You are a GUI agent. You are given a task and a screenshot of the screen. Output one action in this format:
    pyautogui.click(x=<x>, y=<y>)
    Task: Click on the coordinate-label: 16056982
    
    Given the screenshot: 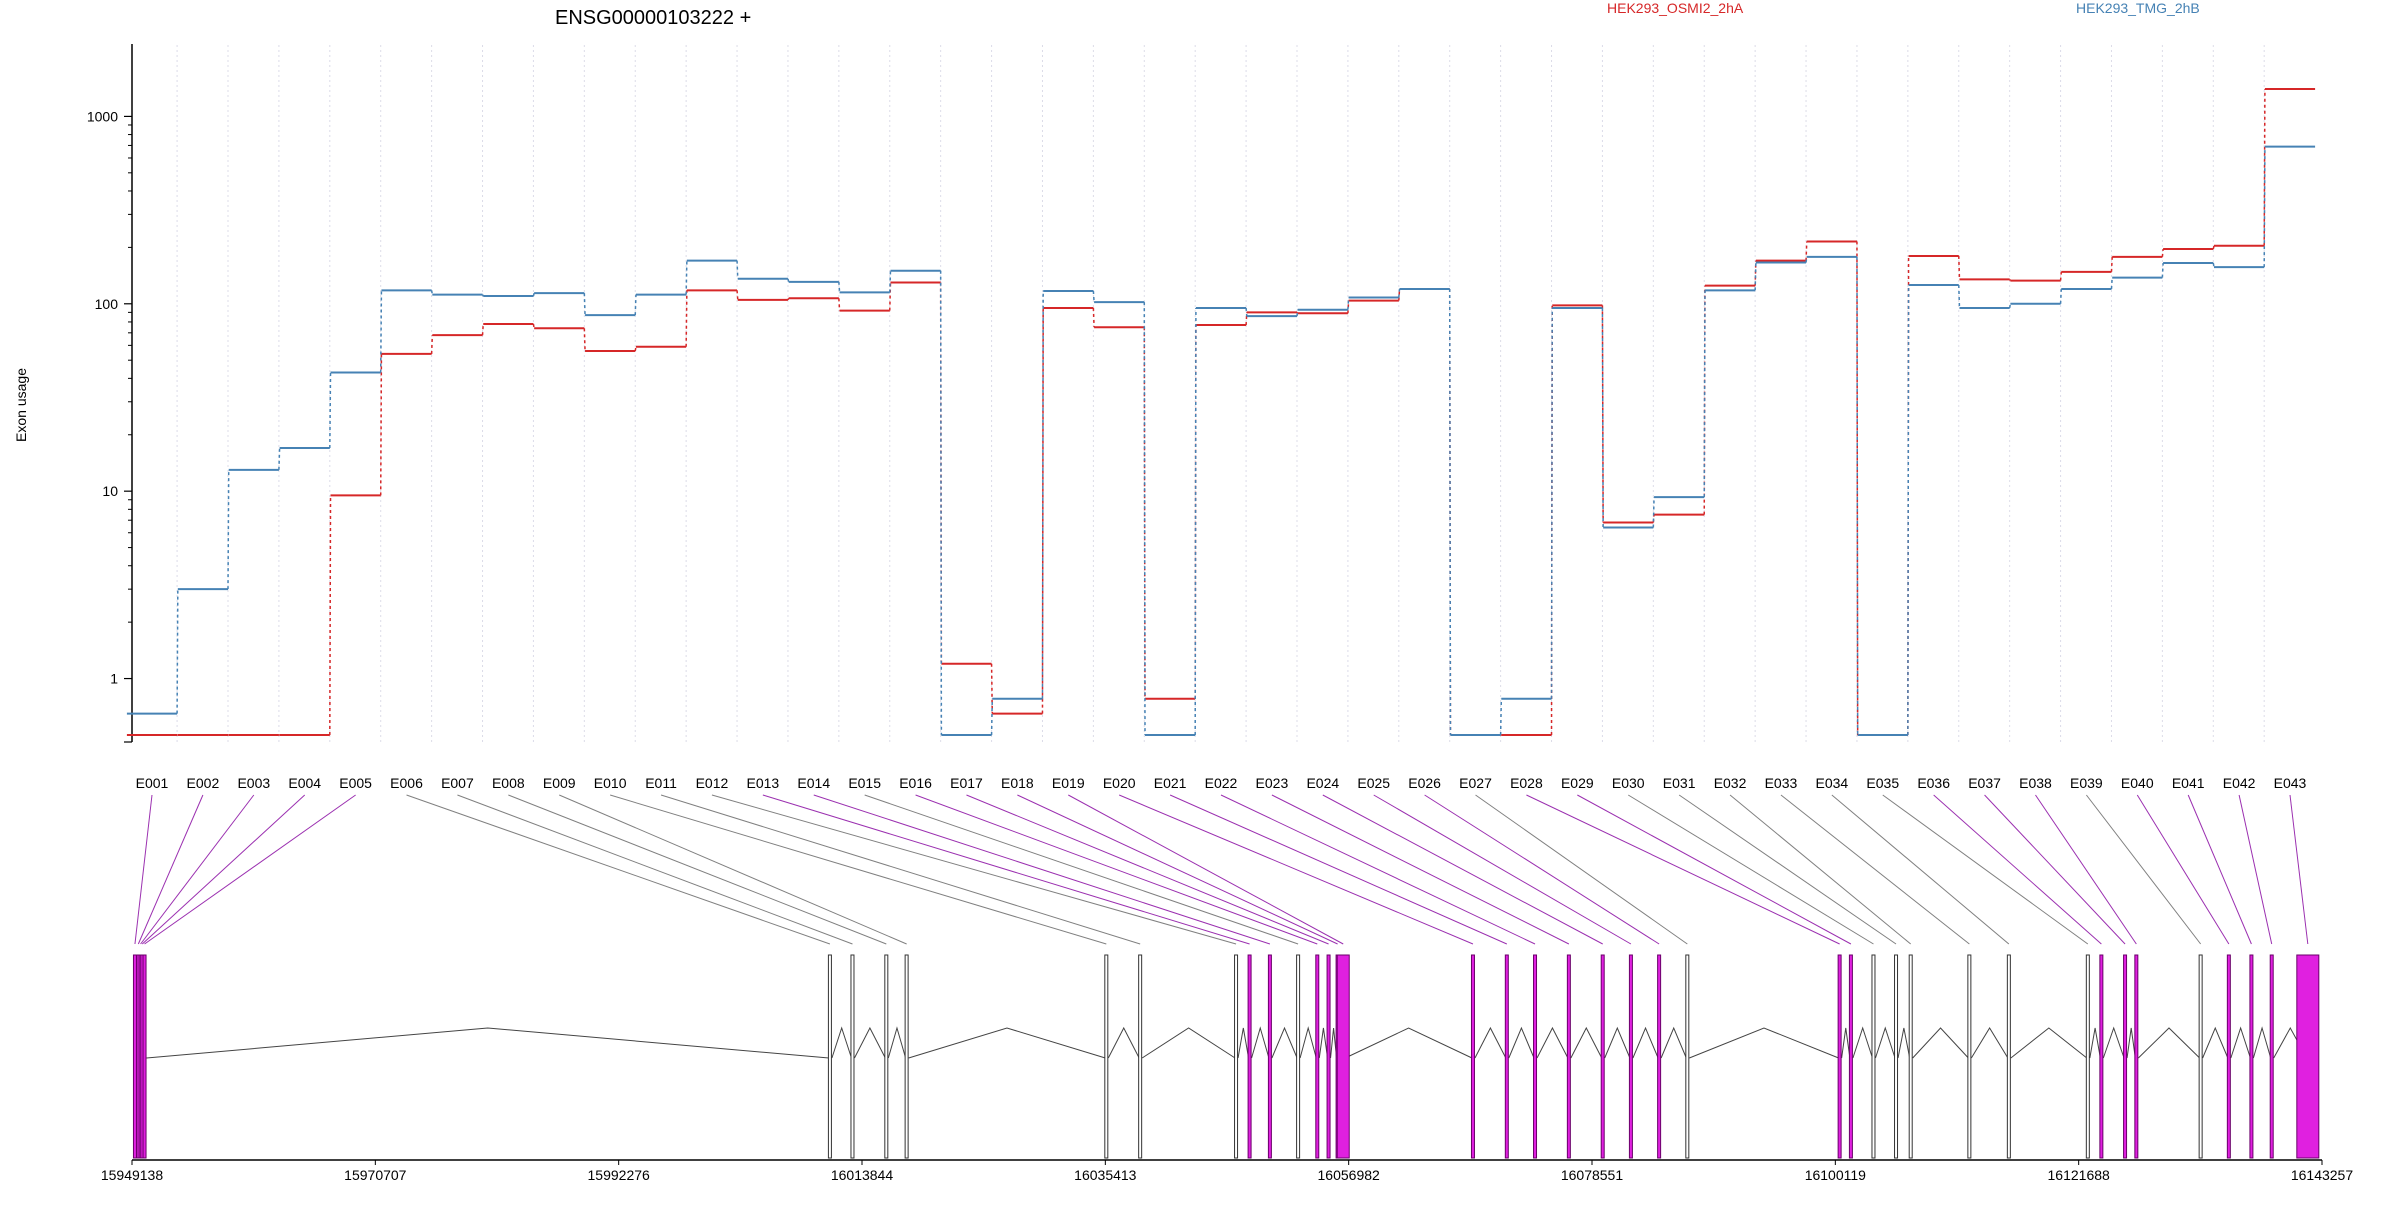 What is the action you would take?
    pyautogui.click(x=1349, y=1175)
    